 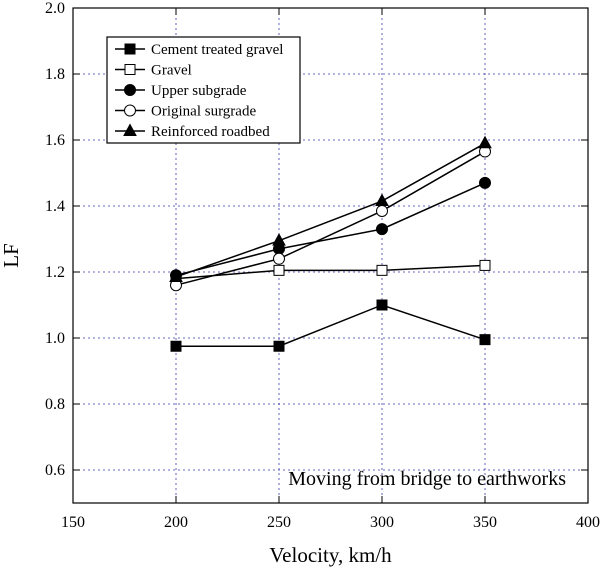 What do you see at coordinates (55, 272) in the screenshot?
I see `y-tick-label: 1.2` at bounding box center [55, 272].